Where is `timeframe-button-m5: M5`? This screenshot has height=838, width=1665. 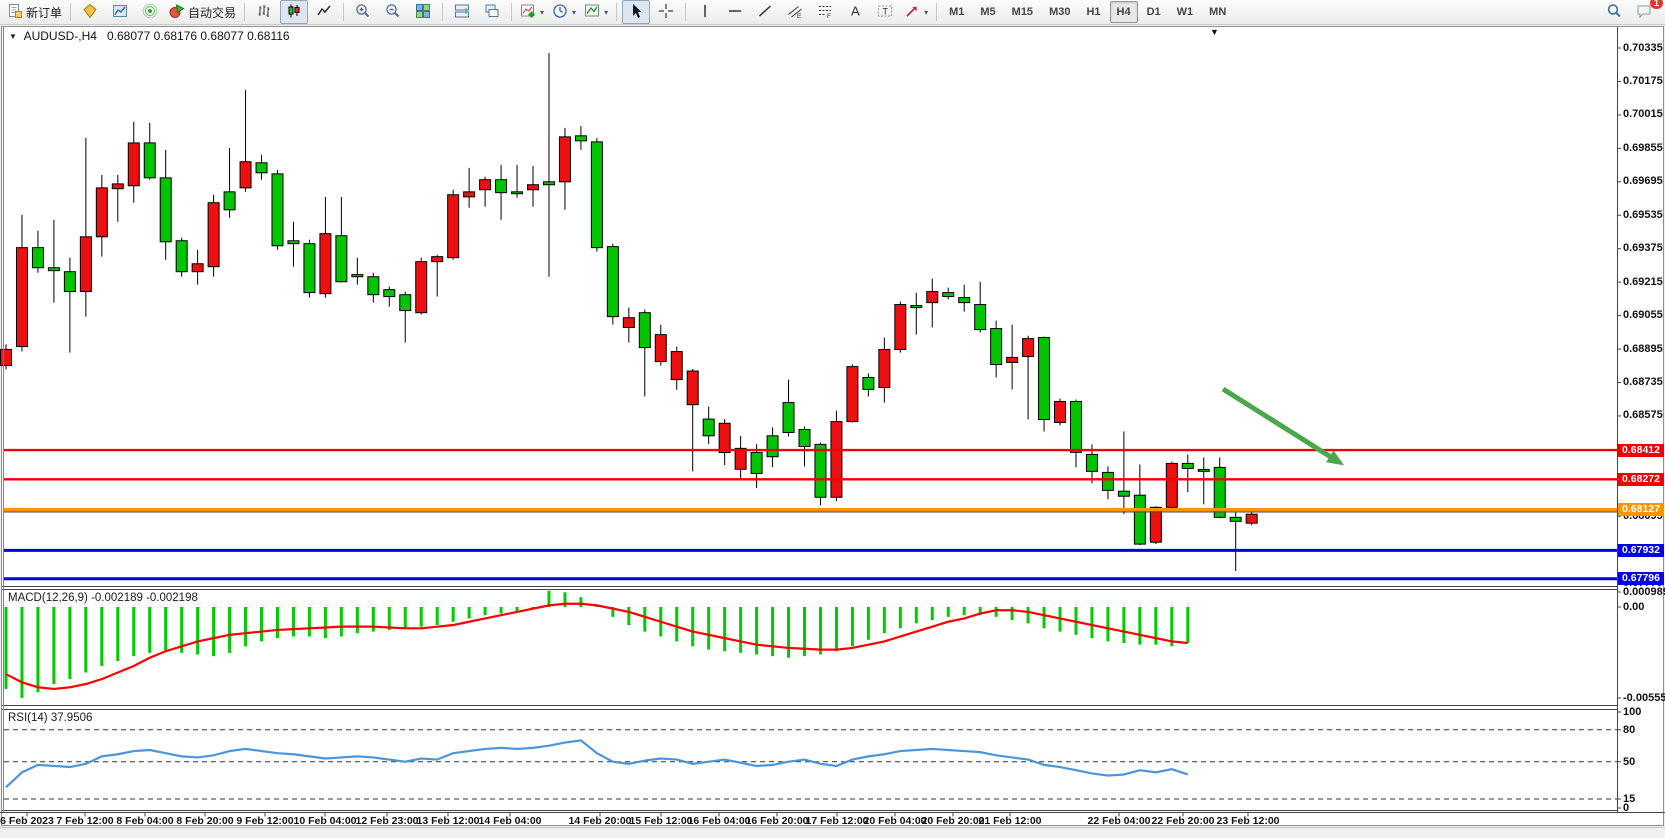
timeframe-button-m5: M5 is located at coordinates (988, 12).